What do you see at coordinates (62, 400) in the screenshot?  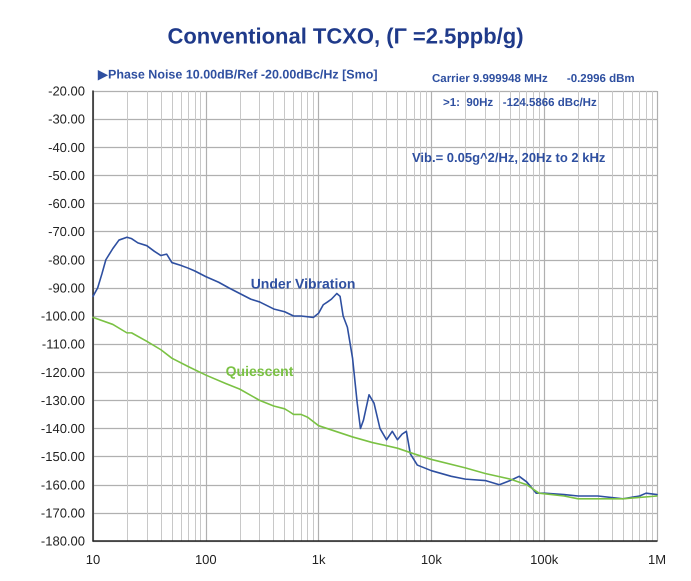 I see `y-tick-label: -130.00` at bounding box center [62, 400].